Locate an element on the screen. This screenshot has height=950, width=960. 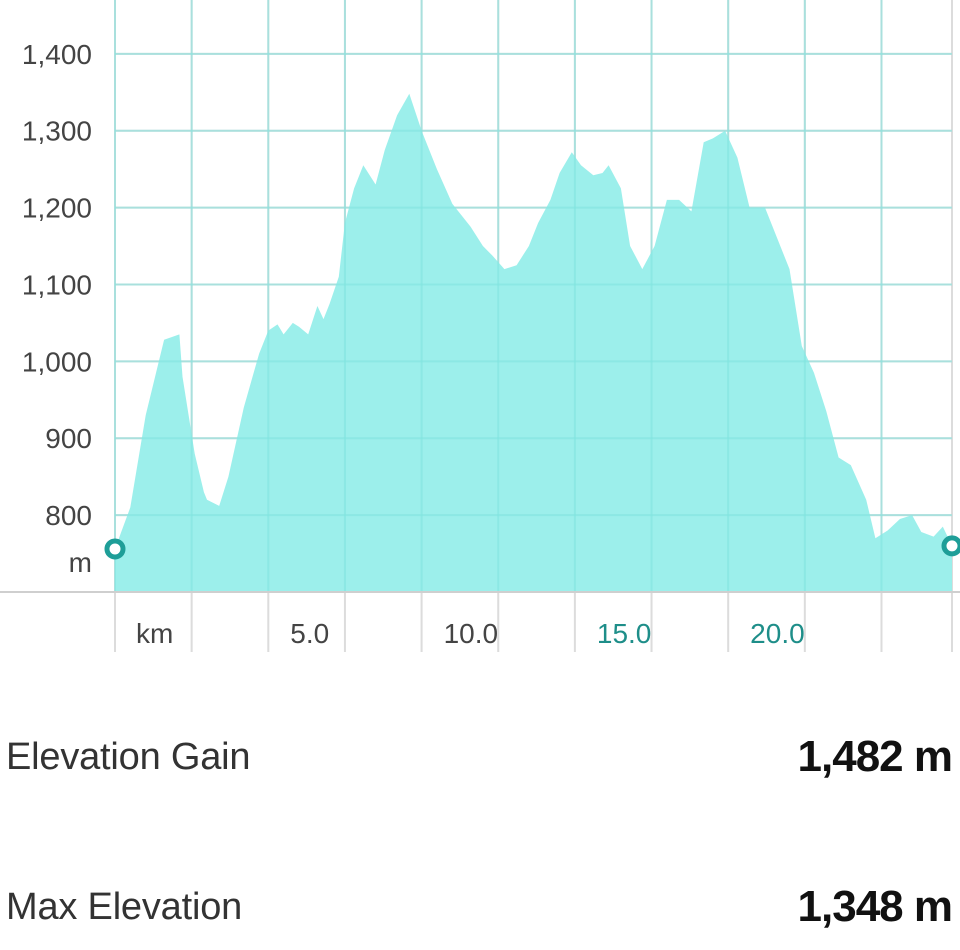
max-elevation-row: Max Elevation 1,348 m is located at coordinates (480, 910).